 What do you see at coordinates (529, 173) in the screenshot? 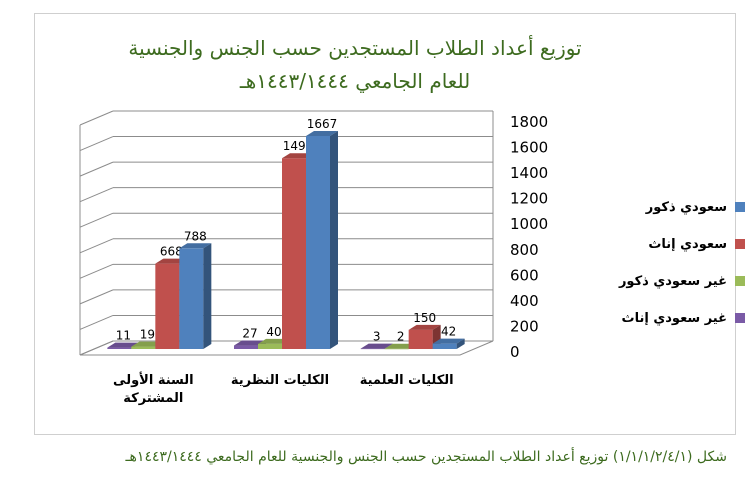
I see `y-tick-label: 1400` at bounding box center [529, 173].